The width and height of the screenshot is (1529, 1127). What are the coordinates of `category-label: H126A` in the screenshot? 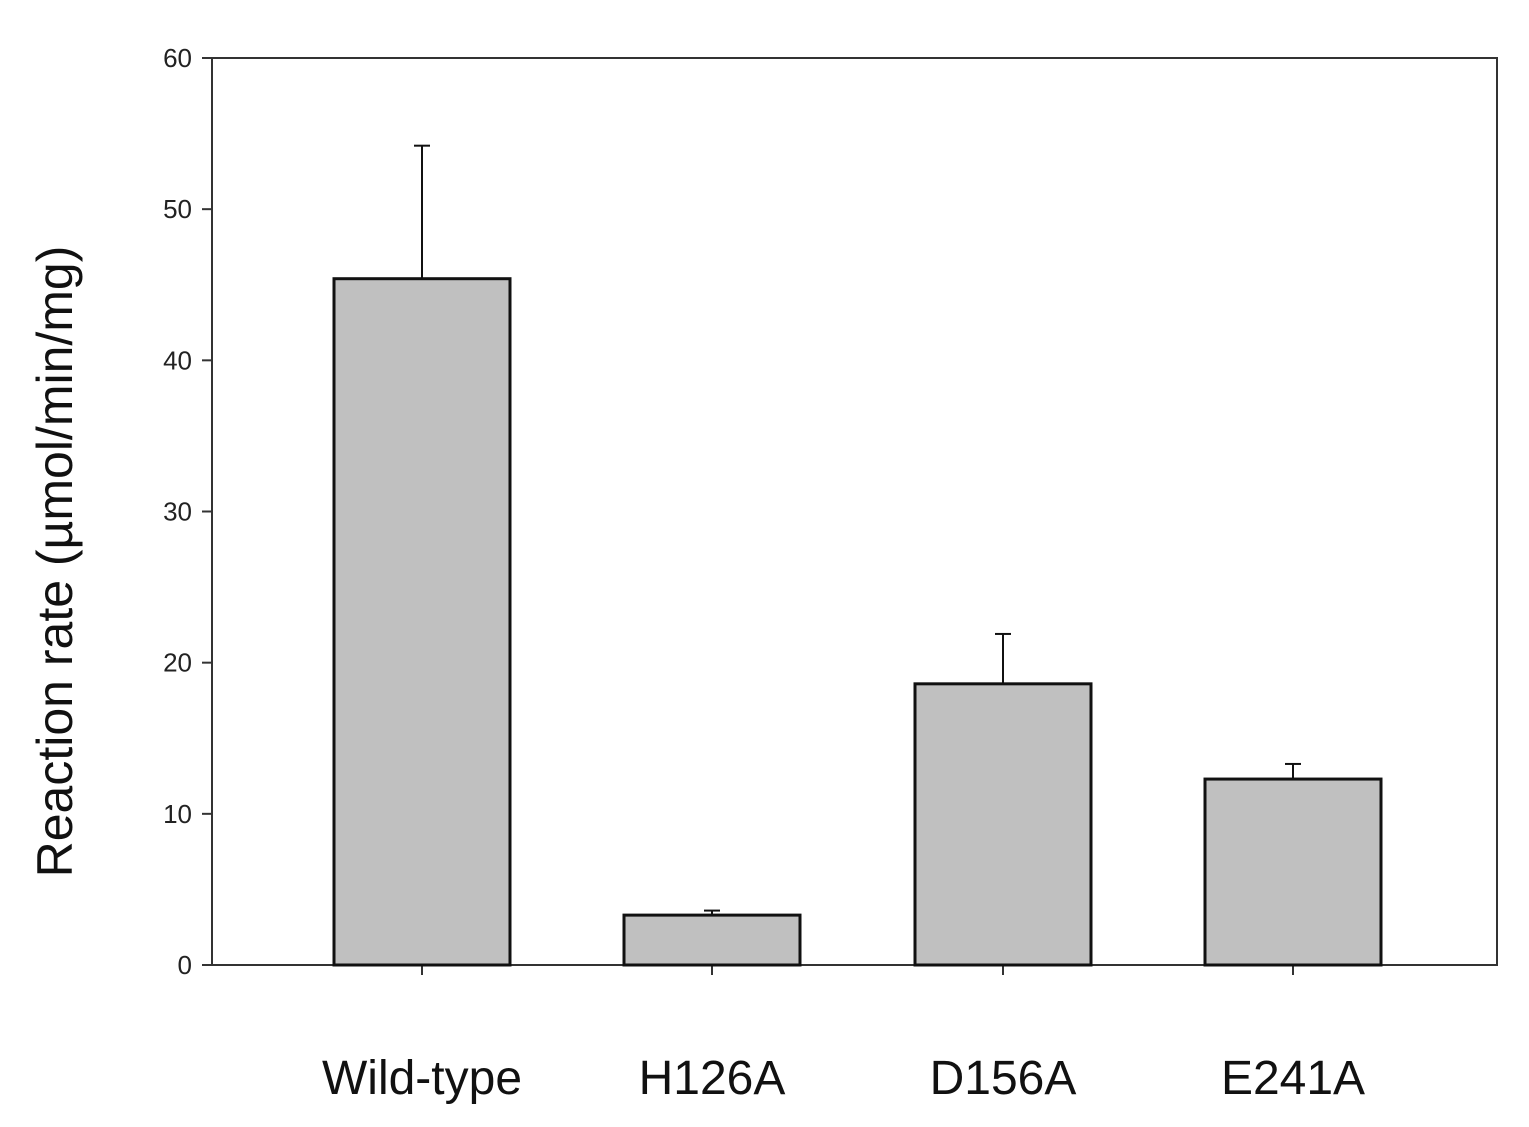 It's located at (712, 1078).